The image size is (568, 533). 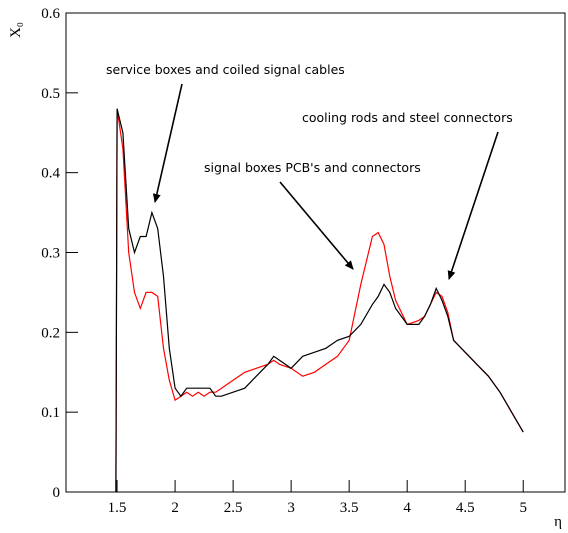 What do you see at coordinates (465, 508) in the screenshot?
I see `x-tick-label: 4.5` at bounding box center [465, 508].